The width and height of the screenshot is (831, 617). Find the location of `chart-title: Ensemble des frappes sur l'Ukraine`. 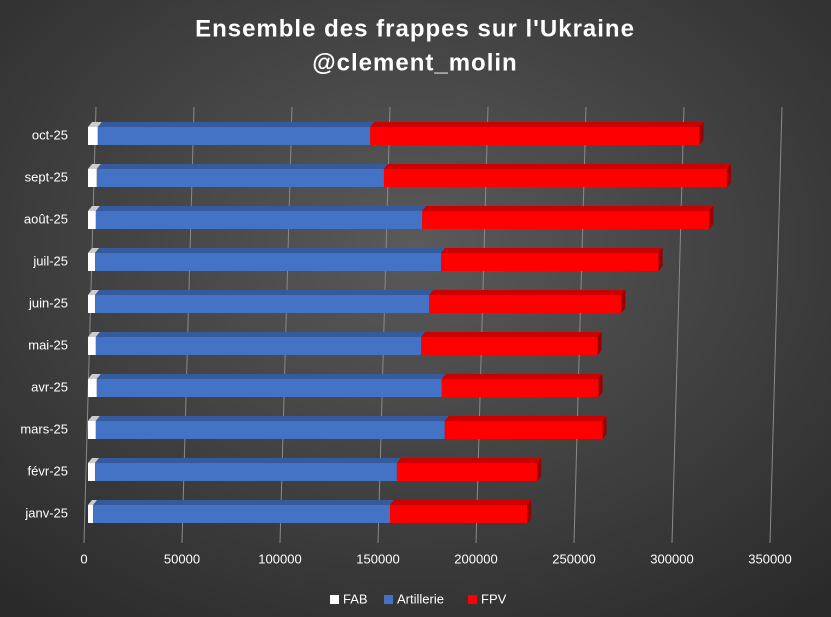

chart-title: Ensemble des frappes sur l'Ukraine is located at coordinates (415, 28).